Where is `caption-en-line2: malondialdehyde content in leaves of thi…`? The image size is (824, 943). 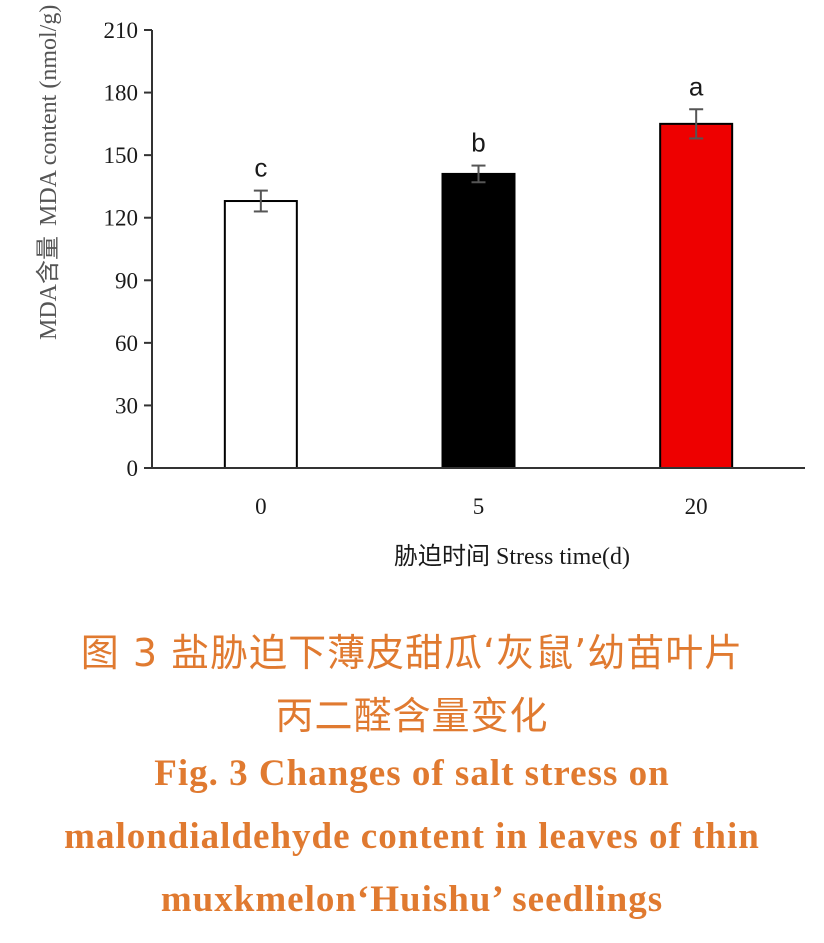
caption-en-line2: malondialdehyde content in leaves of thi… is located at coordinates (412, 836).